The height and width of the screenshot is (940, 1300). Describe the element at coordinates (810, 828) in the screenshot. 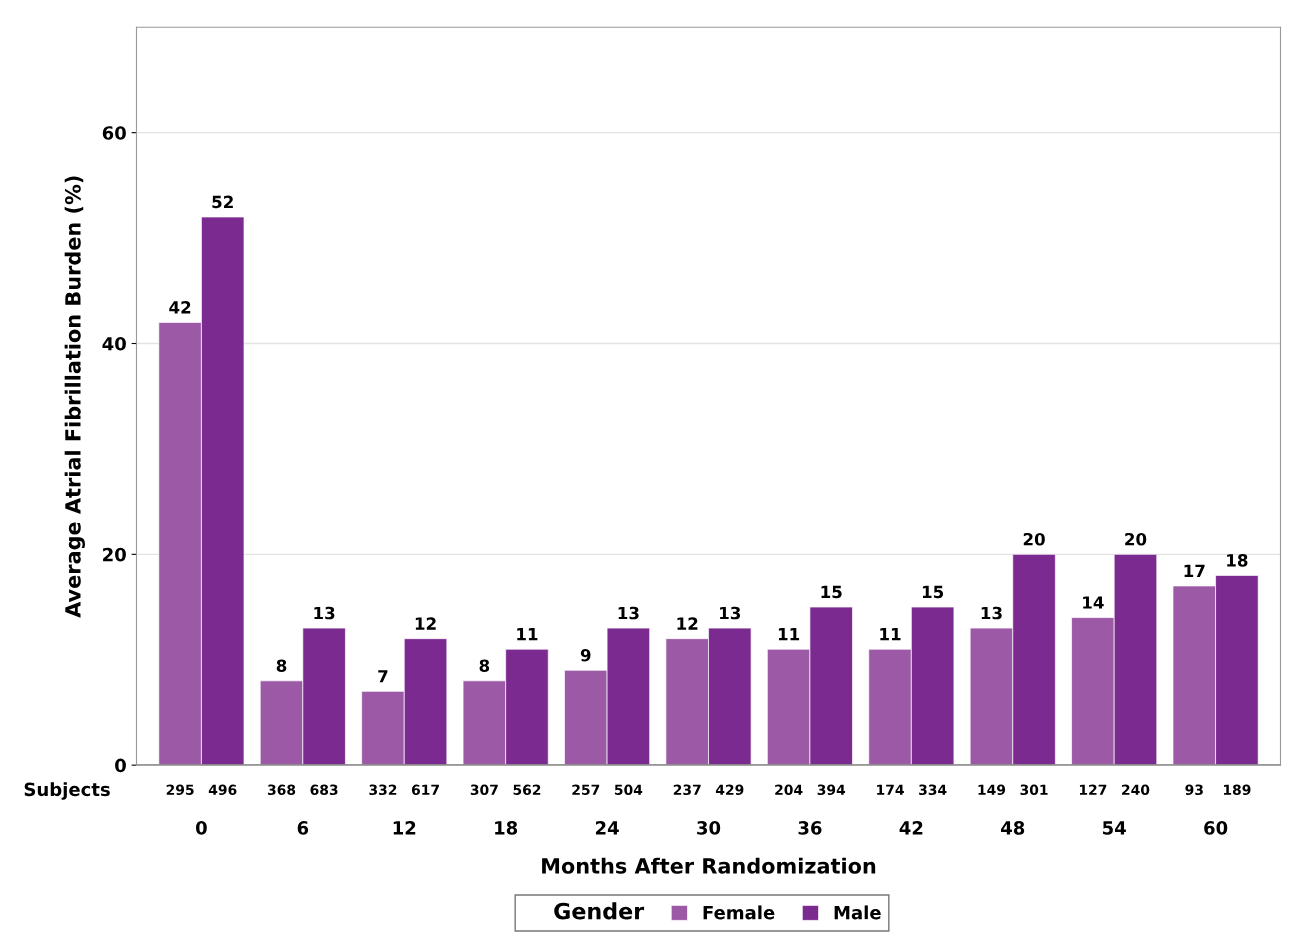

I see `x-tick-label: 36` at that location.